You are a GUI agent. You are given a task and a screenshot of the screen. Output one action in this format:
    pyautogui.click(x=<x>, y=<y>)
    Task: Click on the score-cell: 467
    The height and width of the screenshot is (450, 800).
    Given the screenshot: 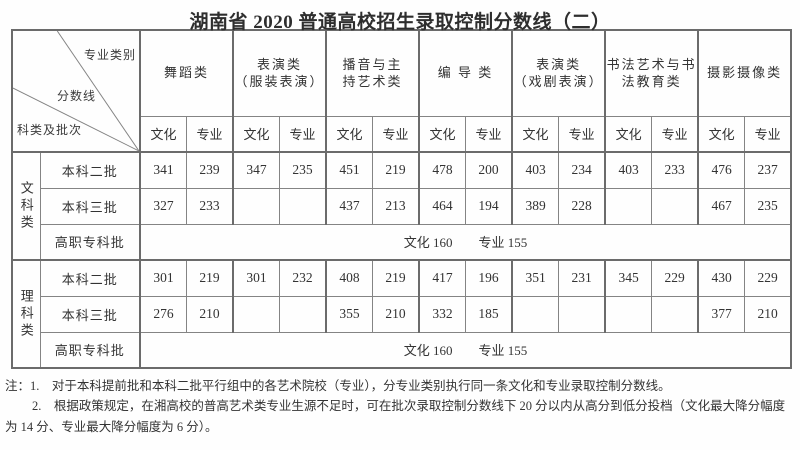 What is the action you would take?
    pyautogui.click(x=721, y=206)
    